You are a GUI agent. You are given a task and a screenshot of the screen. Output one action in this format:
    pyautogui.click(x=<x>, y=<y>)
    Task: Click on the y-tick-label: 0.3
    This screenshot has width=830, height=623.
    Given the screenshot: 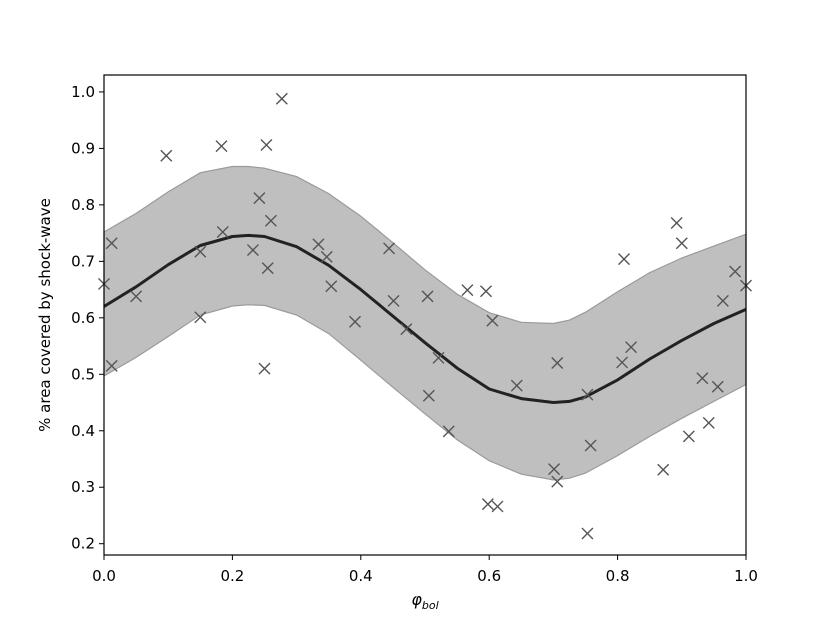 What is the action you would take?
    pyautogui.click(x=83, y=487)
    